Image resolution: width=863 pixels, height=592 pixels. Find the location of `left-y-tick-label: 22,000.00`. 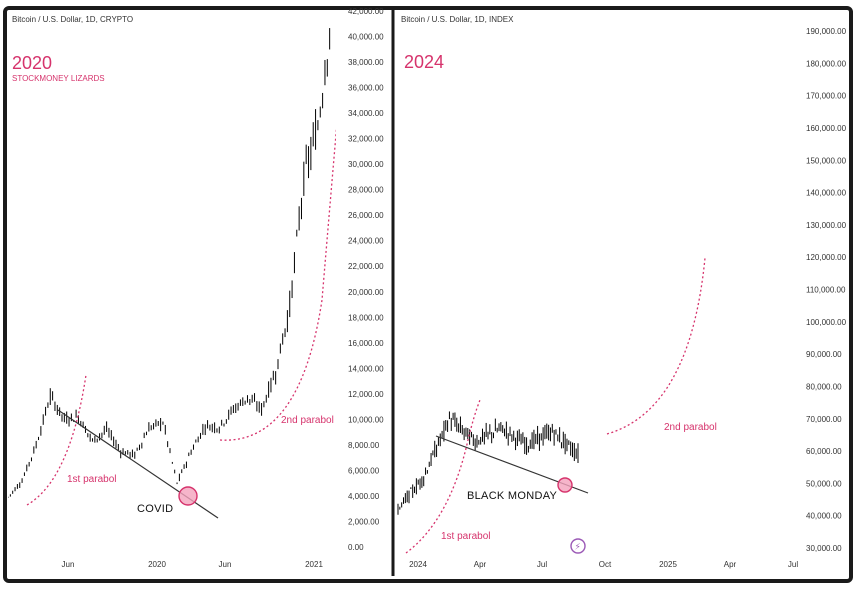

left-y-tick-label: 22,000.00 is located at coordinates (366, 266).